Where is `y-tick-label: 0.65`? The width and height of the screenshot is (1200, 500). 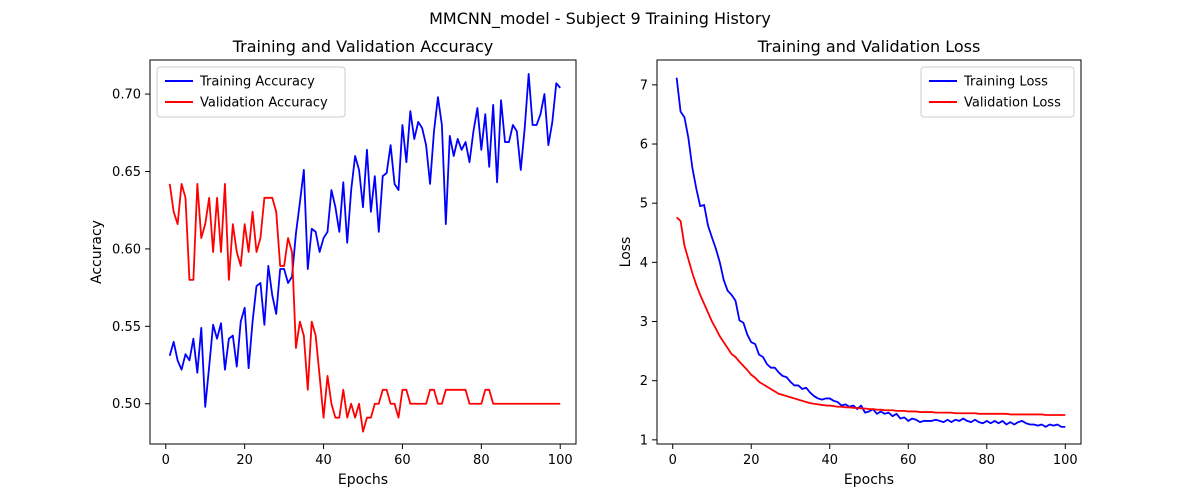
y-tick-label: 0.65 is located at coordinates (126, 172).